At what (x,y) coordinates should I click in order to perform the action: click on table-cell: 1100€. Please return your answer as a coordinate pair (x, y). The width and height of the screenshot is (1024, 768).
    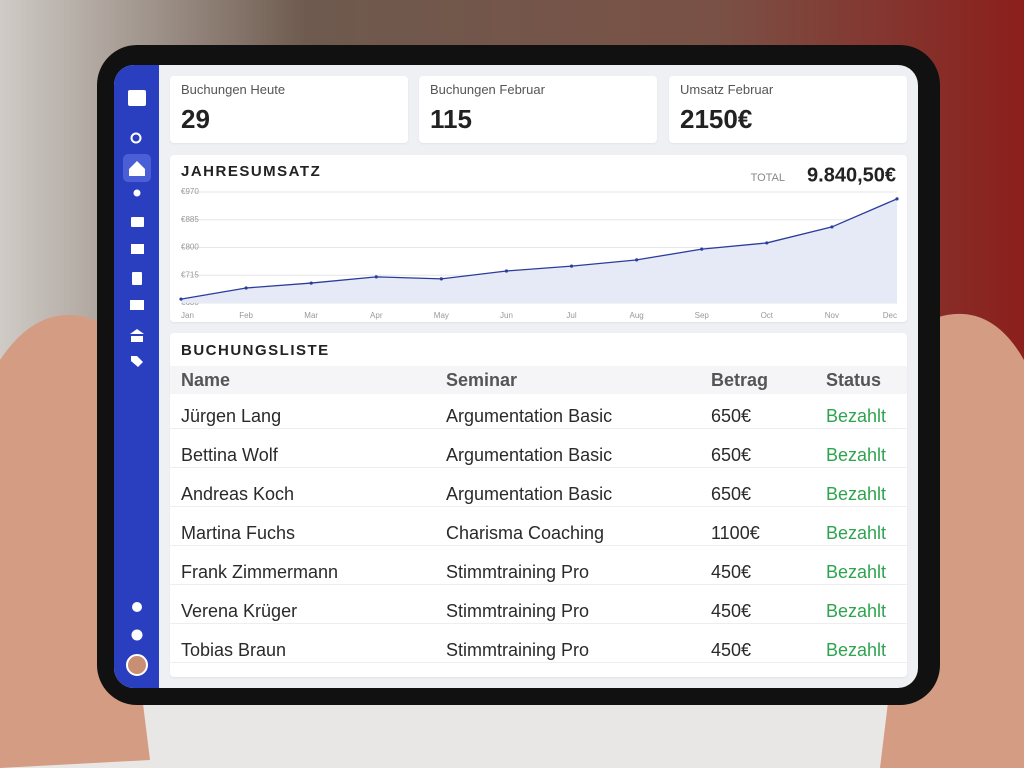
    Looking at the image, I should click on (735, 533).